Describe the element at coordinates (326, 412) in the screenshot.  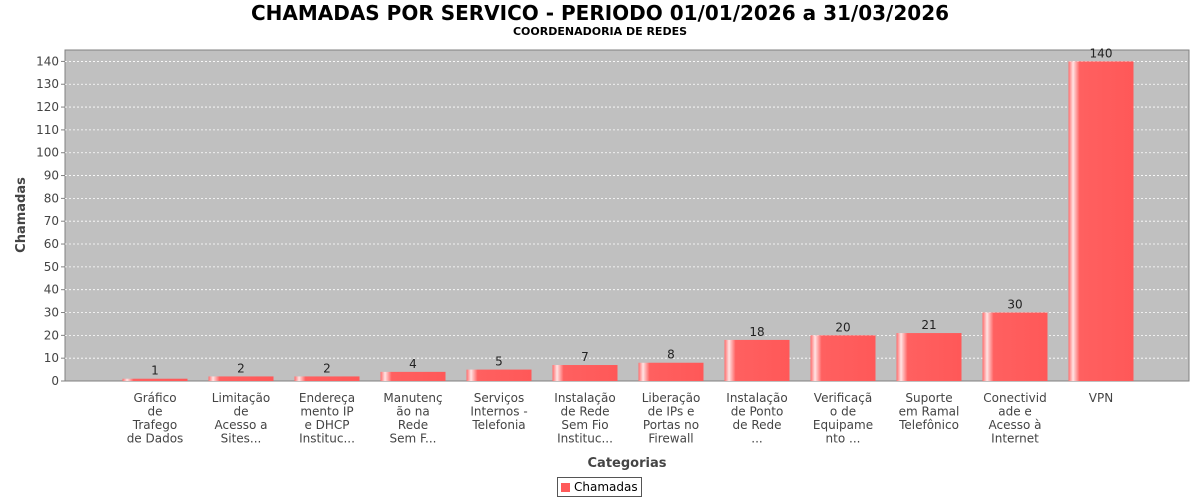
I see `x-tick-label-line: mento IP` at that location.